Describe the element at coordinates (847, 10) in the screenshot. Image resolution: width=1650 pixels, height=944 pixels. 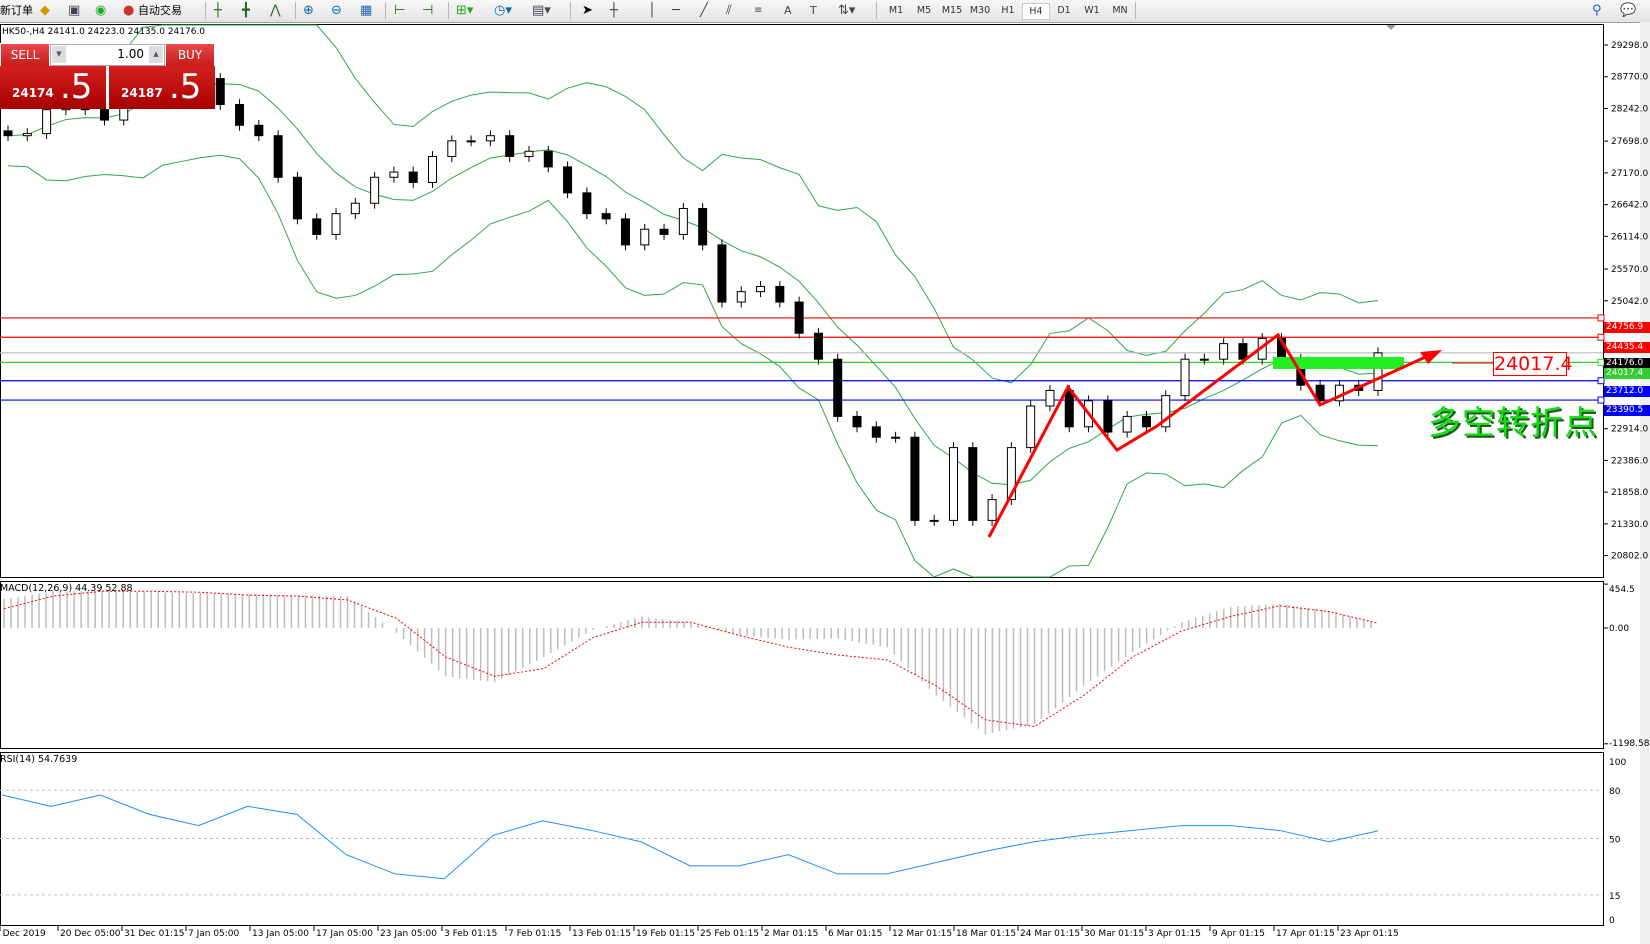
I see `arrows-icon: ⇅▾` at that location.